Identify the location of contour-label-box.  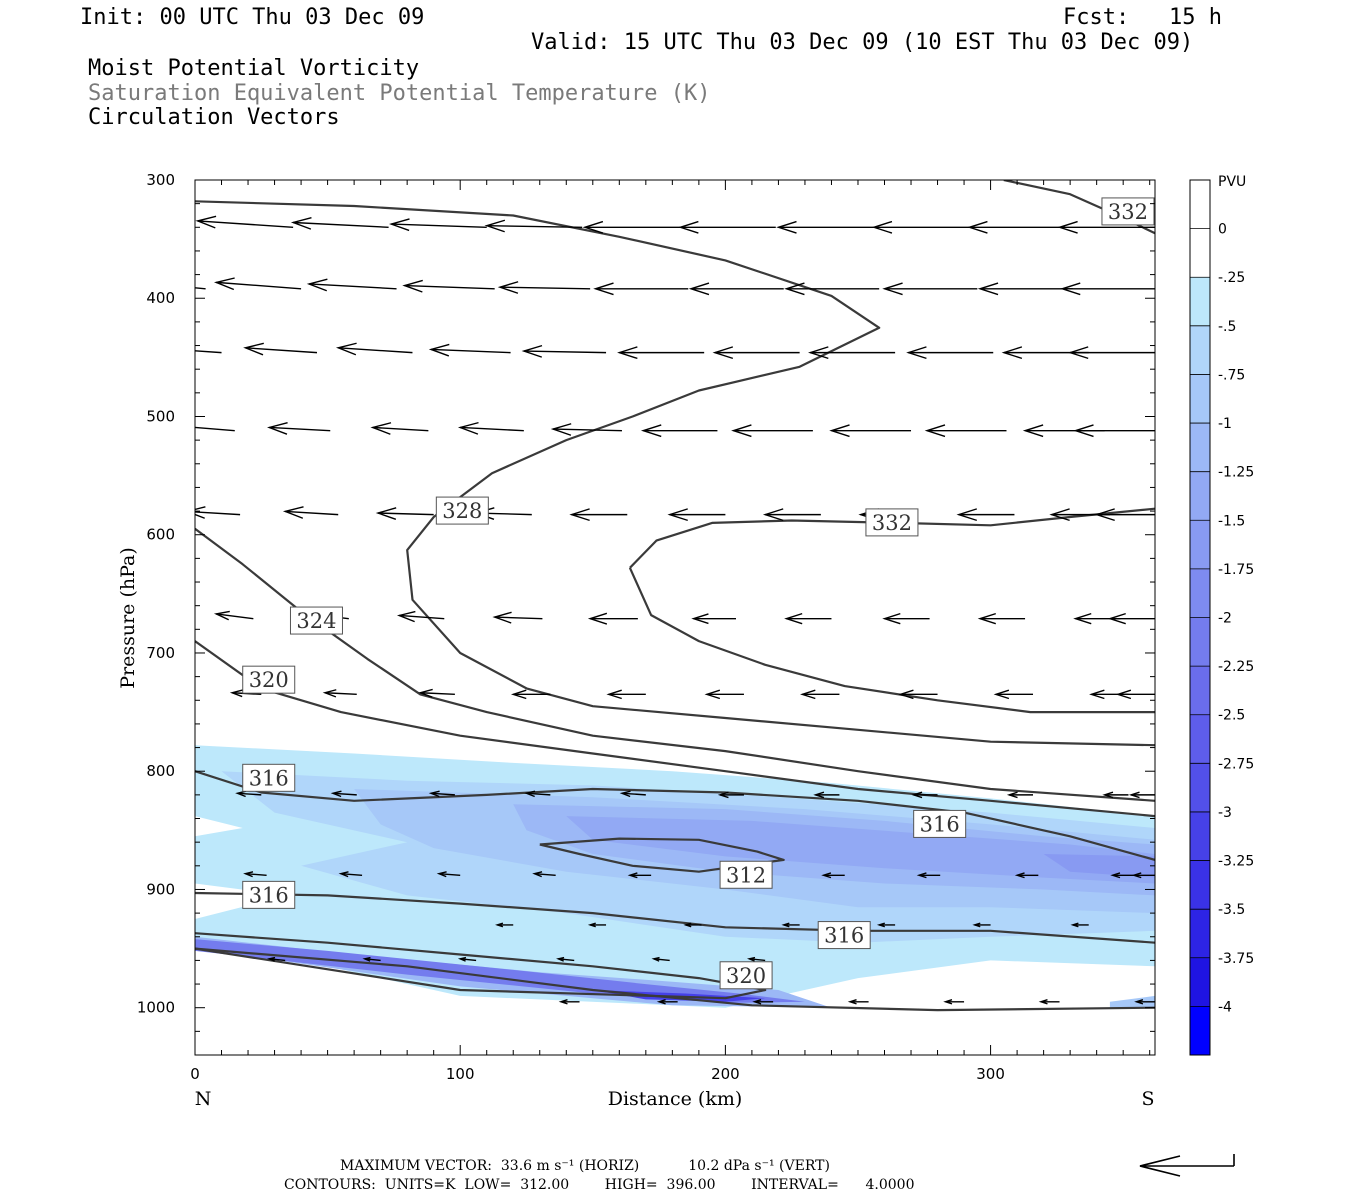
(746, 874).